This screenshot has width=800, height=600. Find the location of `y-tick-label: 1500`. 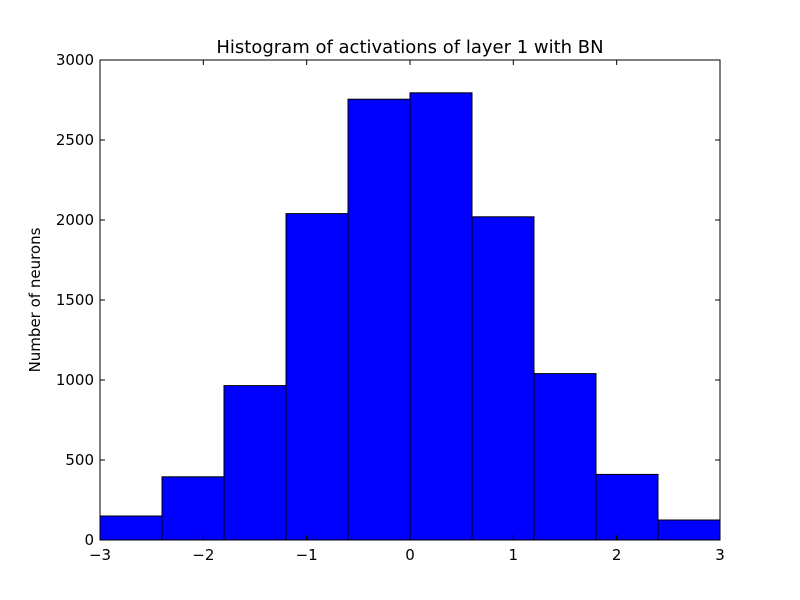

y-tick-label: 1500 is located at coordinates (75, 300).